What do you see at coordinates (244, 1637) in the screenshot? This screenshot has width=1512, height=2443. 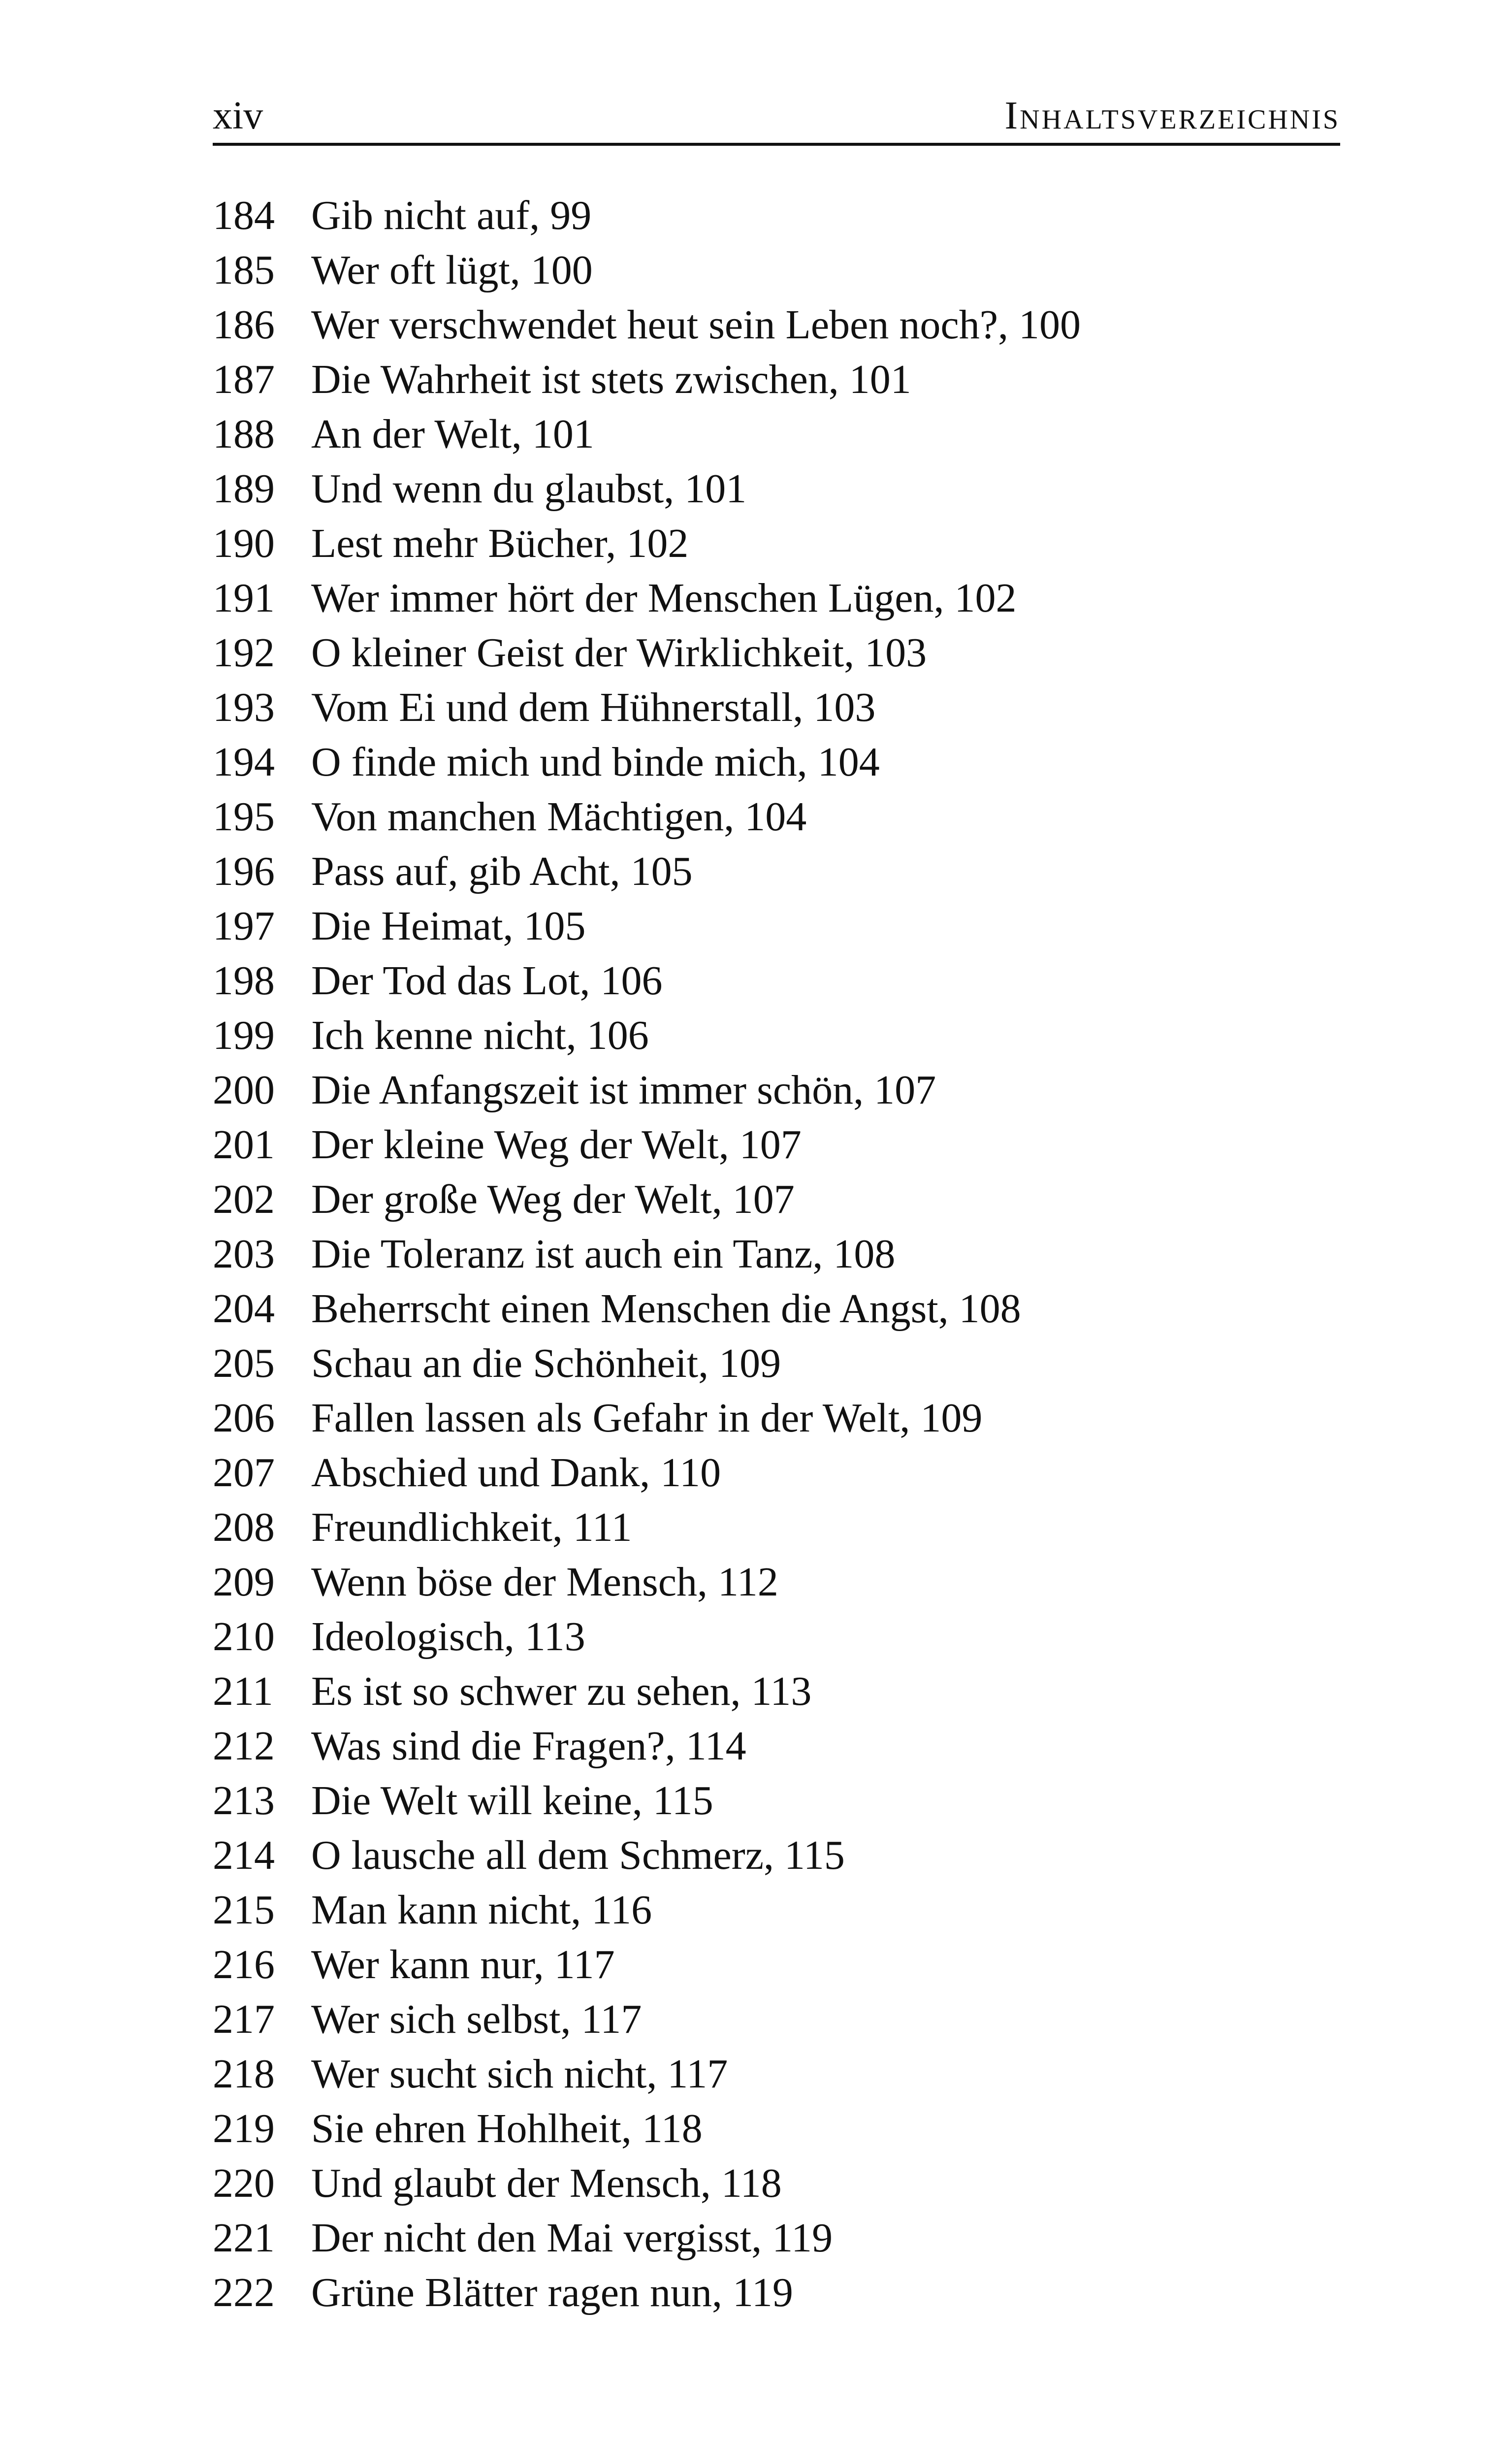 I see `entry-number: 210` at bounding box center [244, 1637].